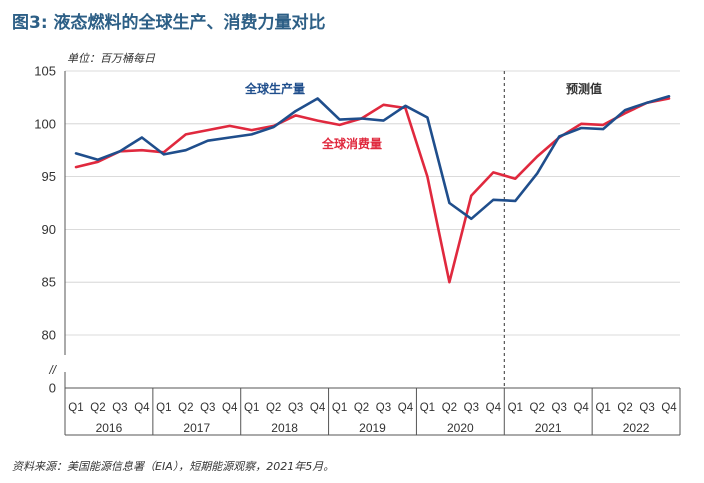 This screenshot has height=483, width=704. What do you see at coordinates (49, 282) in the screenshot?
I see `y-tick-label: 85` at bounding box center [49, 282].